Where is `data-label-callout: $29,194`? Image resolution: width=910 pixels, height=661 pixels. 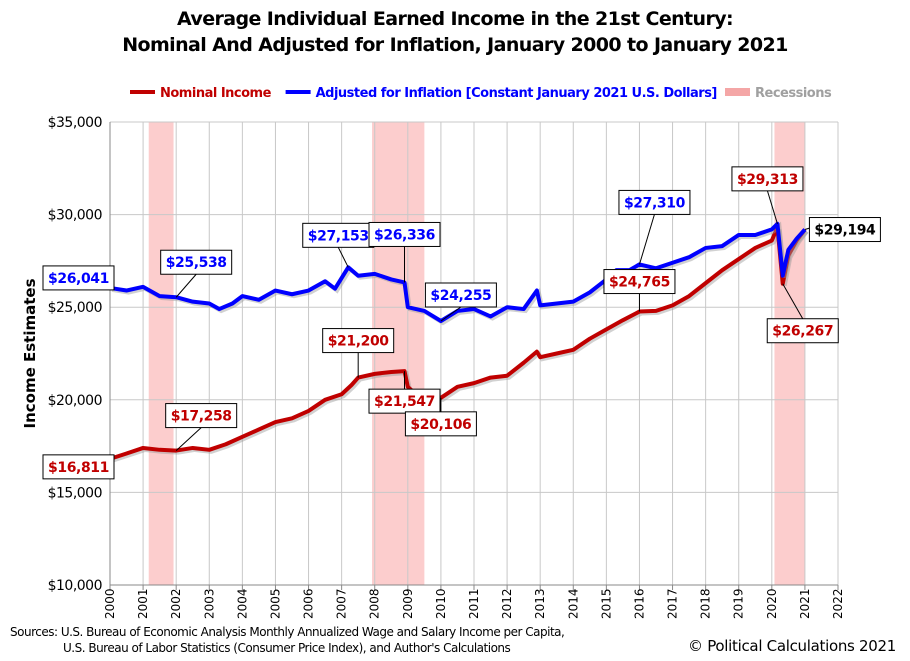 data-label-callout: $29,194 is located at coordinates (842, 230).